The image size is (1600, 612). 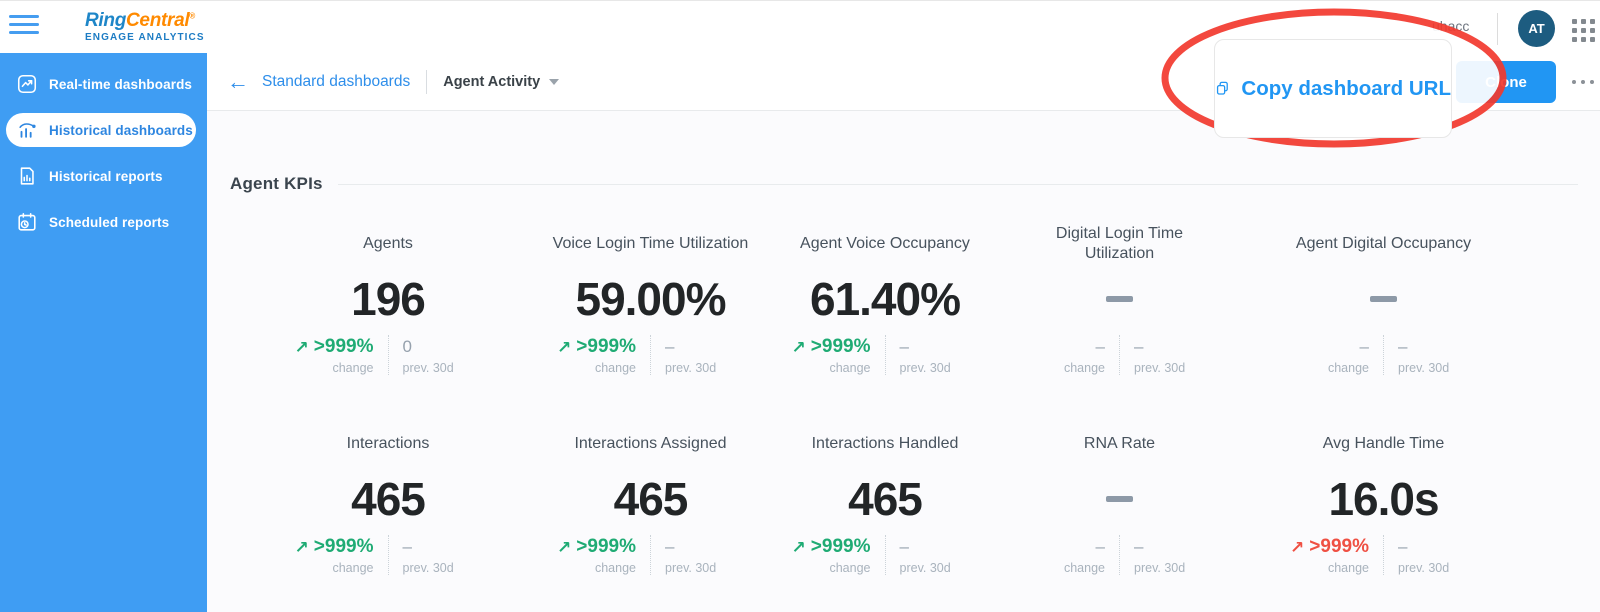 What do you see at coordinates (336, 81) in the screenshot?
I see `breadcrumb-standard-dashboards: Standard dashboards` at bounding box center [336, 81].